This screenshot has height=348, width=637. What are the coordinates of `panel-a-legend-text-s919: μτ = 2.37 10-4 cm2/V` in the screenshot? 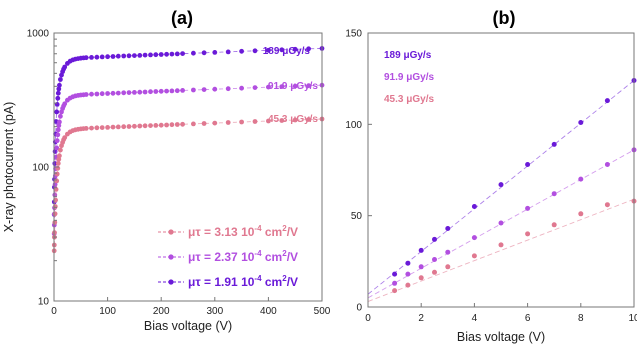 It's located at (243, 256).